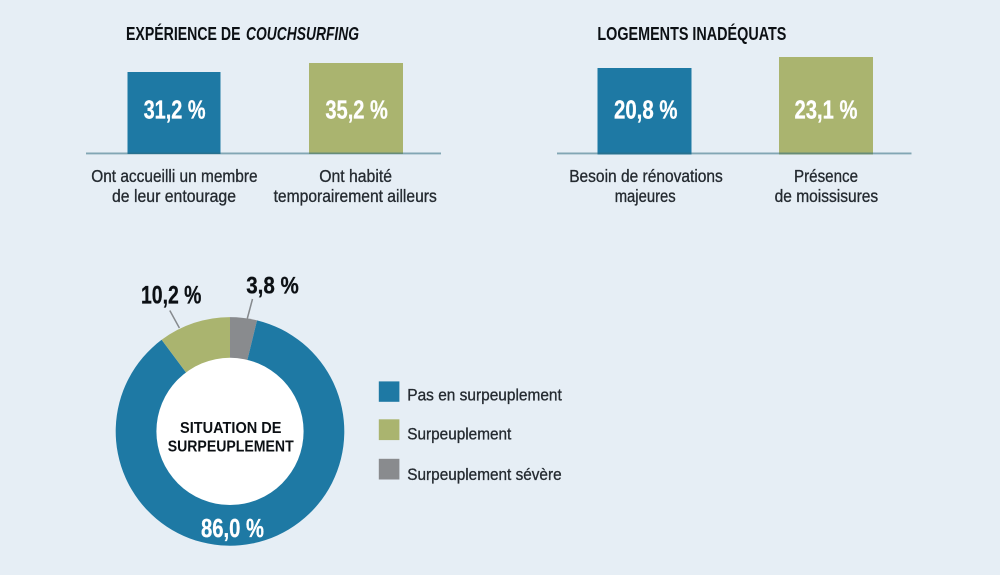  Describe the element at coordinates (691, 33) in the screenshot. I see `svg-text: LOGEMENTS INADÉQUATS` at that location.